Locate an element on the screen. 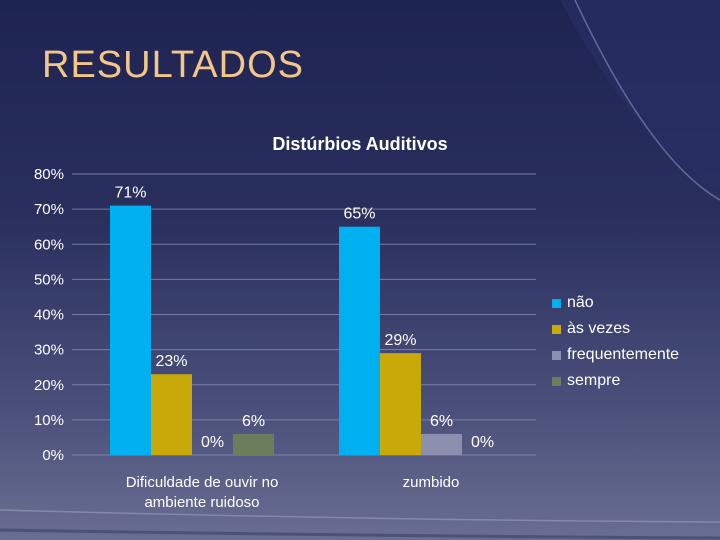 The width and height of the screenshot is (720, 540). legend-label: às vezes is located at coordinates (599, 328).